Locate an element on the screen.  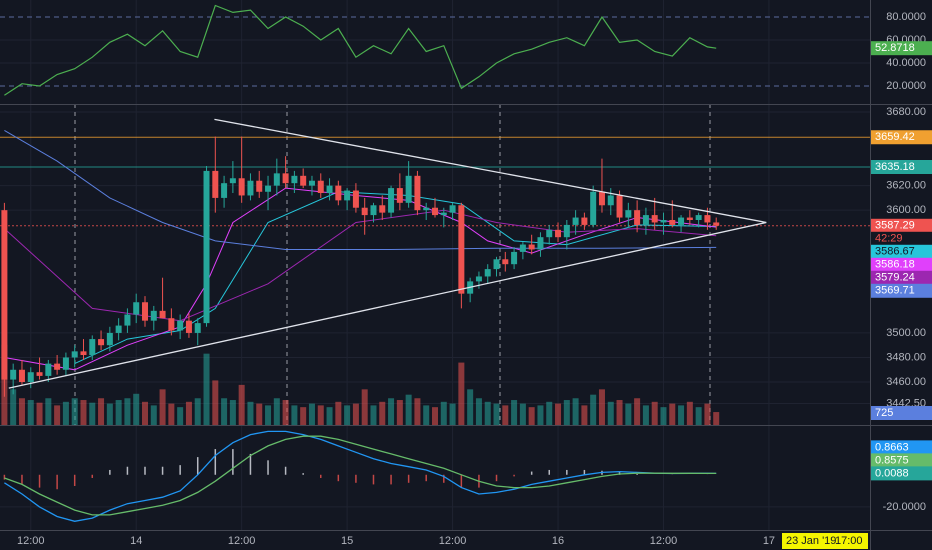
macd-label-box is located at coordinates (901, 447).